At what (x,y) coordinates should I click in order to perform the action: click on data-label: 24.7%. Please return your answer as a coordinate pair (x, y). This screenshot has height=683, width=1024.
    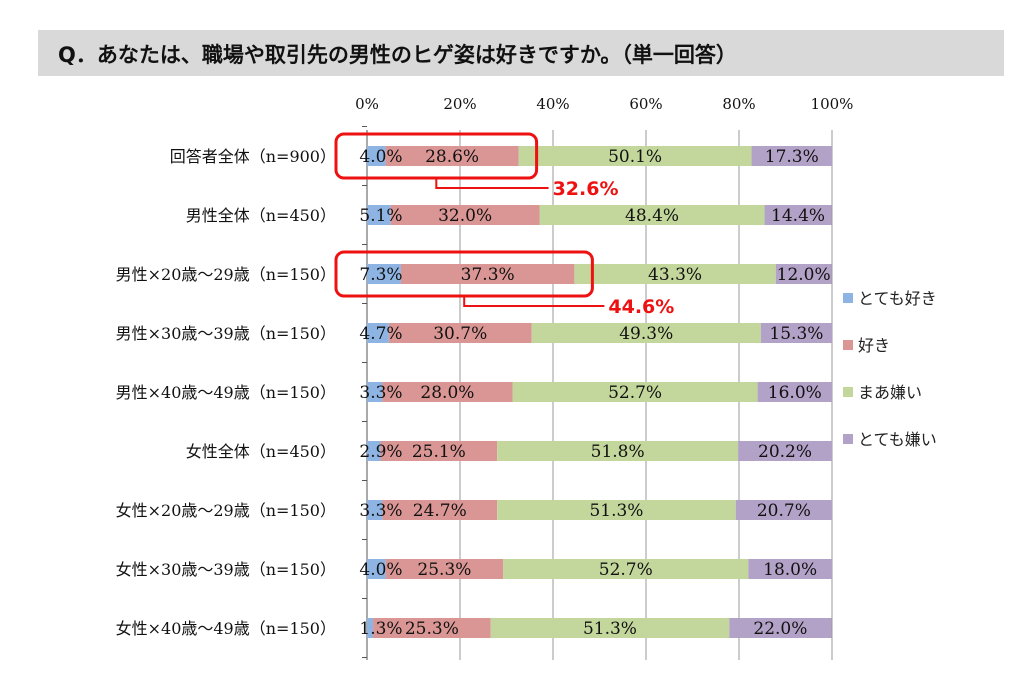
    Looking at the image, I should click on (440, 511).